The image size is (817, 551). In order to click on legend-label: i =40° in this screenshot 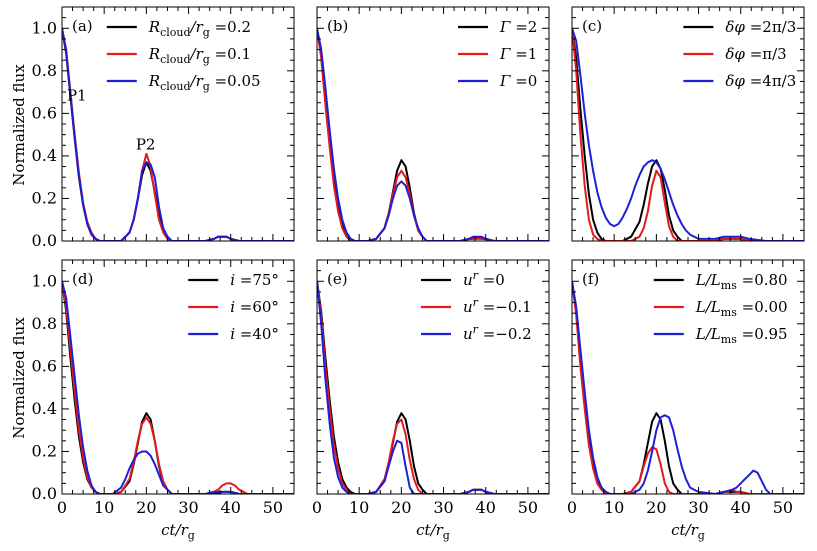, I will do `click(254, 334)`.